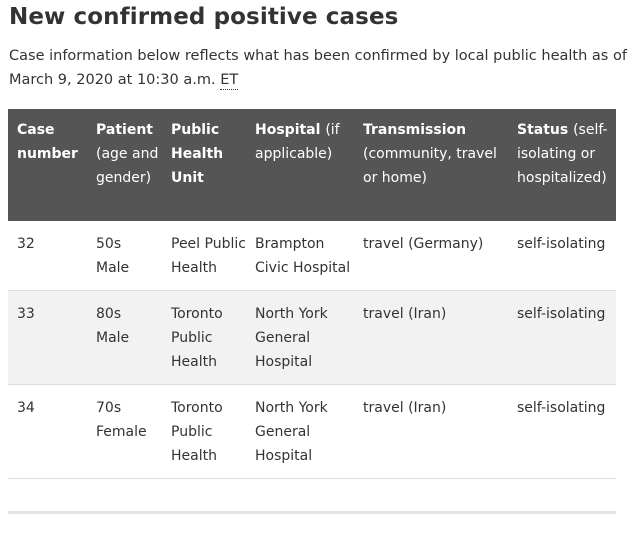 The height and width of the screenshot is (536, 640). I want to click on cell-transmission: travel (Germany), so click(423, 244).